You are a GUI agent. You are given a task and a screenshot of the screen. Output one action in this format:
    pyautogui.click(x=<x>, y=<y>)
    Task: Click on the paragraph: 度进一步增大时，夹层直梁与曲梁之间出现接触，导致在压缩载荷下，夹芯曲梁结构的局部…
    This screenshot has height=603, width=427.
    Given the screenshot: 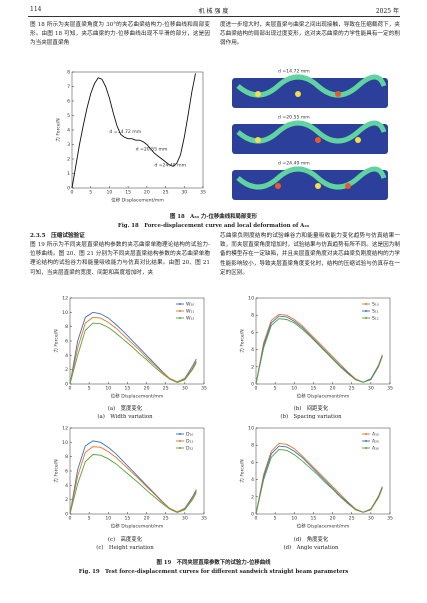 What is the action you would take?
    pyautogui.click(x=310, y=34)
    